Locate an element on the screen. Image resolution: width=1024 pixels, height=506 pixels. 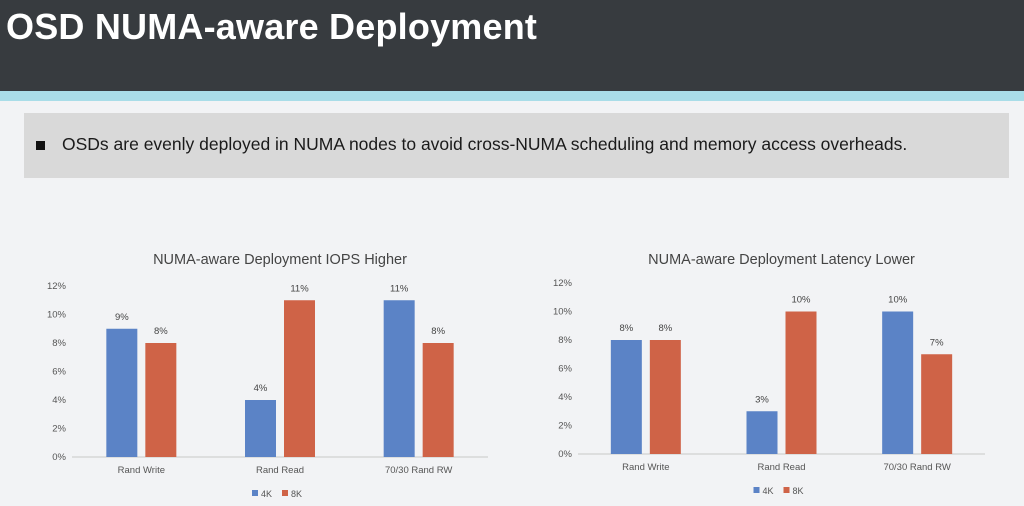
chart-title: NUMA-aware Deployment Latency Lower is located at coordinates (781, 260).